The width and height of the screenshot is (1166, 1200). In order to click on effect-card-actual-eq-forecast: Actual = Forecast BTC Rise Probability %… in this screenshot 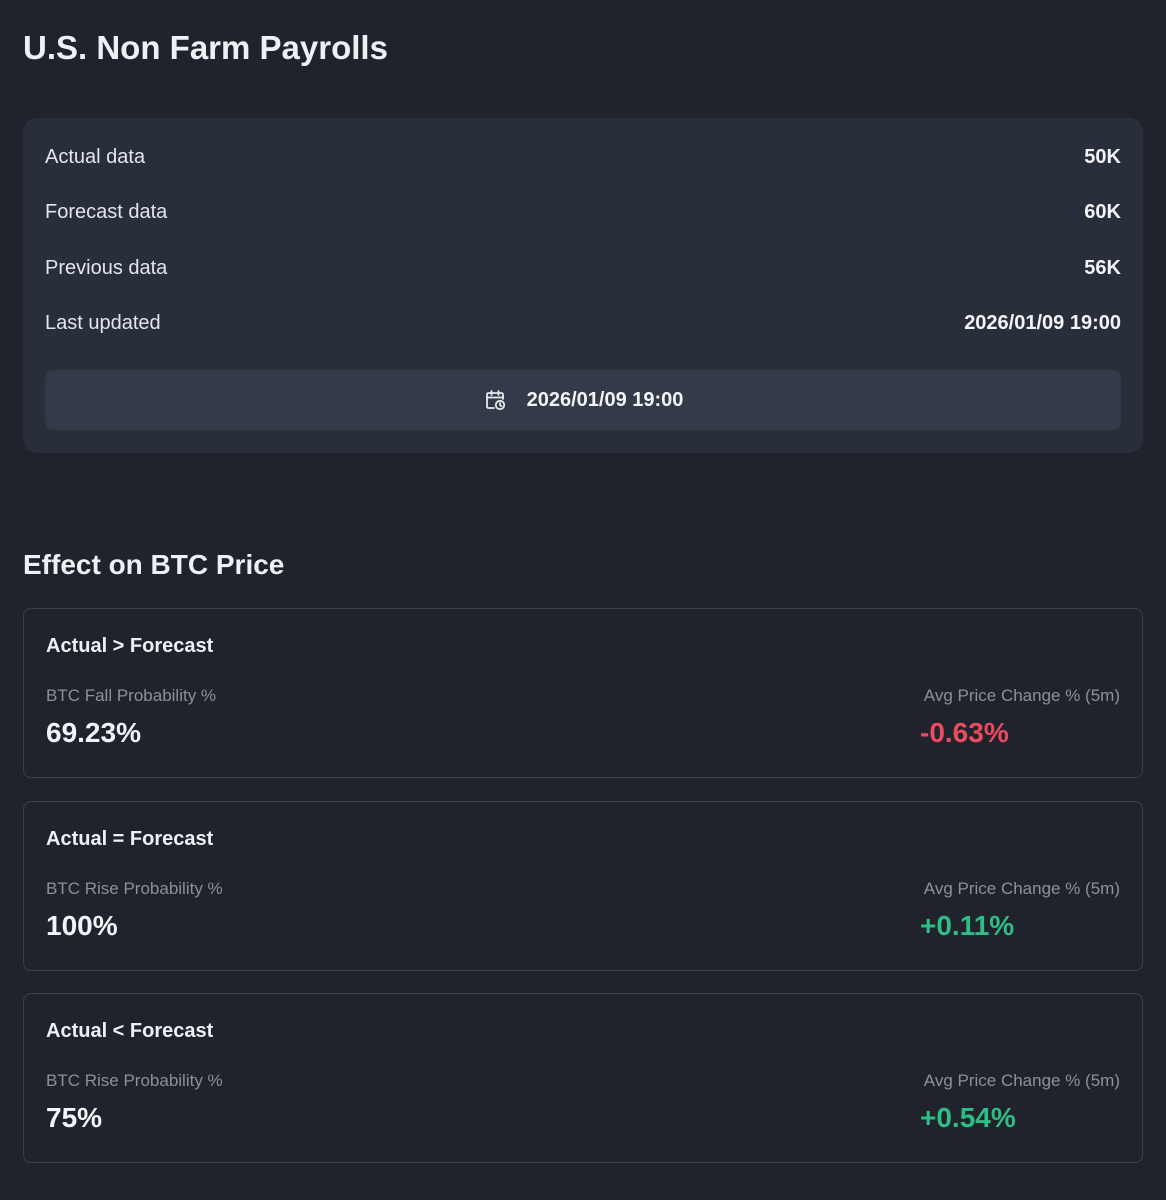, I will do `click(583, 886)`.